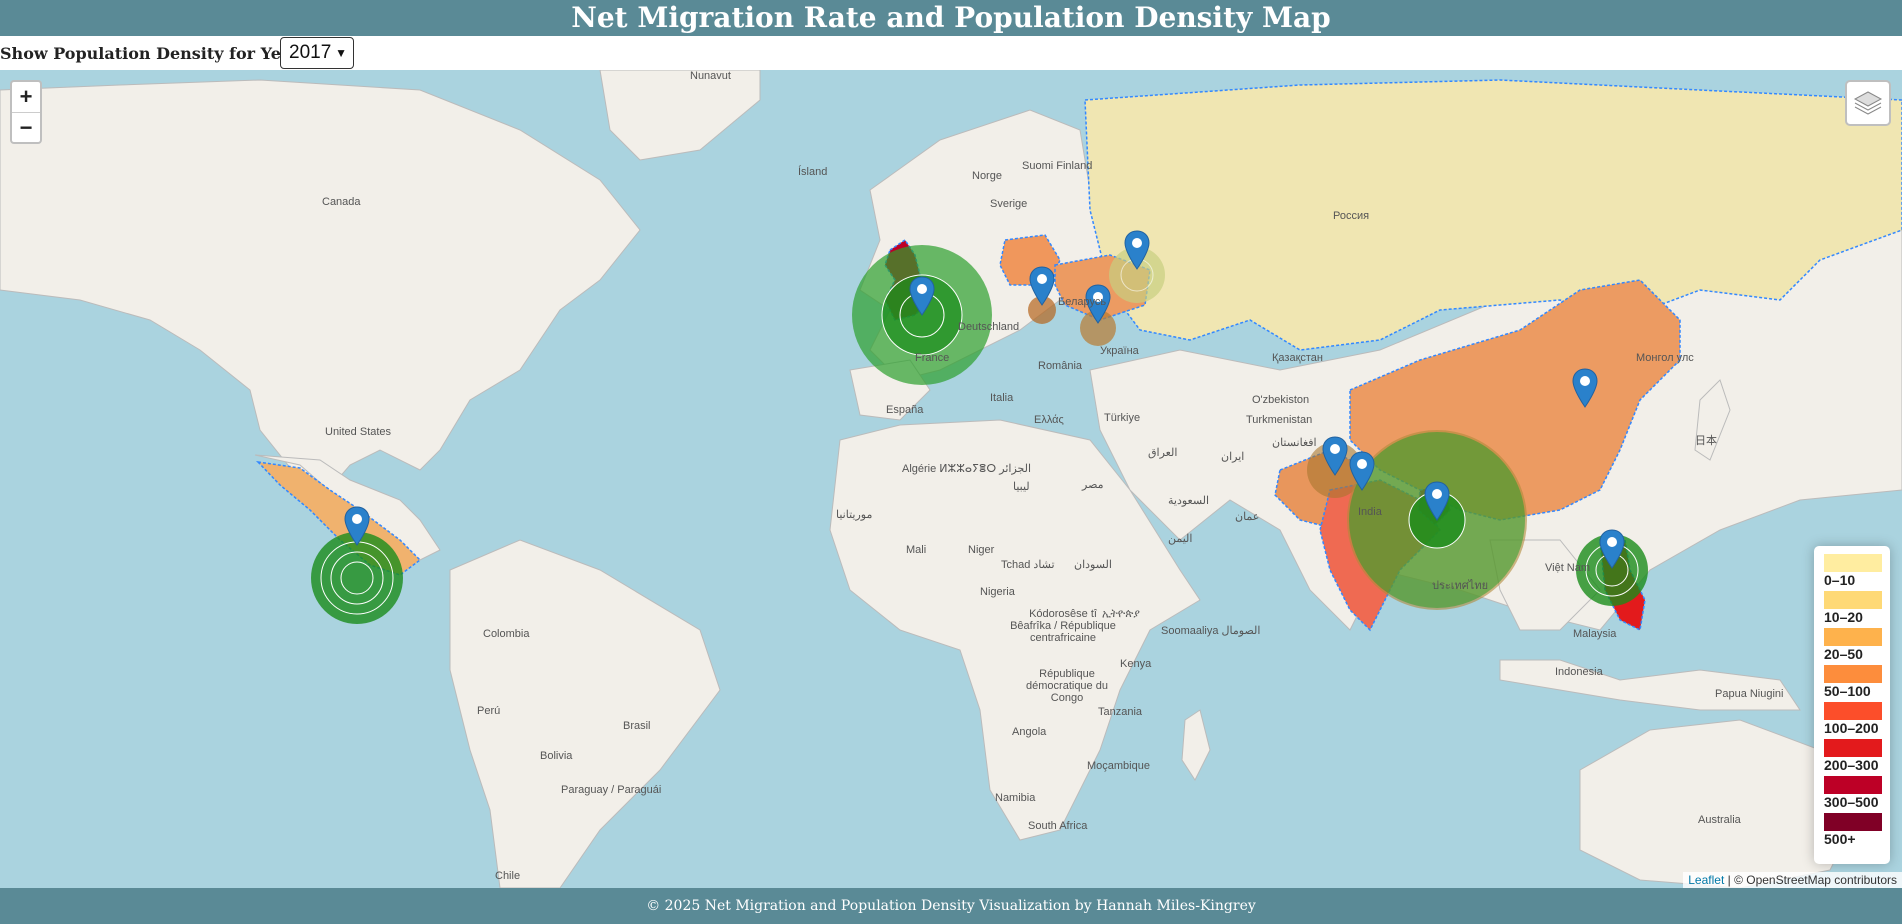 This screenshot has height=924, width=1902. Describe the element at coordinates (1082, 302) in the screenshot. I see `map-place-label: Беларусь` at that location.